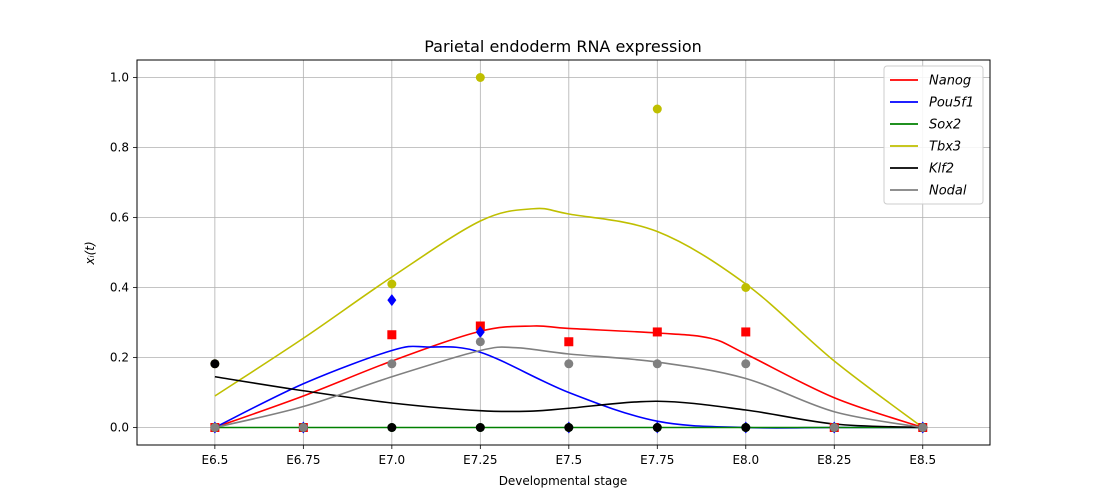 This screenshot has width=1100, height=500. What do you see at coordinates (834, 460) in the screenshot?
I see `x-tick-label: E8.25` at bounding box center [834, 460].